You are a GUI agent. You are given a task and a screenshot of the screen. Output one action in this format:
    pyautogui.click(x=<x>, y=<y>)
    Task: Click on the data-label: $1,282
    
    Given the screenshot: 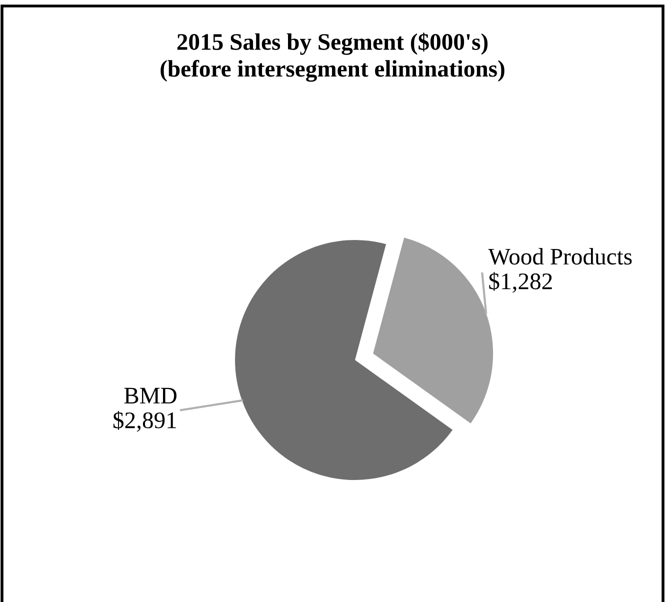 What is the action you would take?
    pyautogui.click(x=520, y=282)
    